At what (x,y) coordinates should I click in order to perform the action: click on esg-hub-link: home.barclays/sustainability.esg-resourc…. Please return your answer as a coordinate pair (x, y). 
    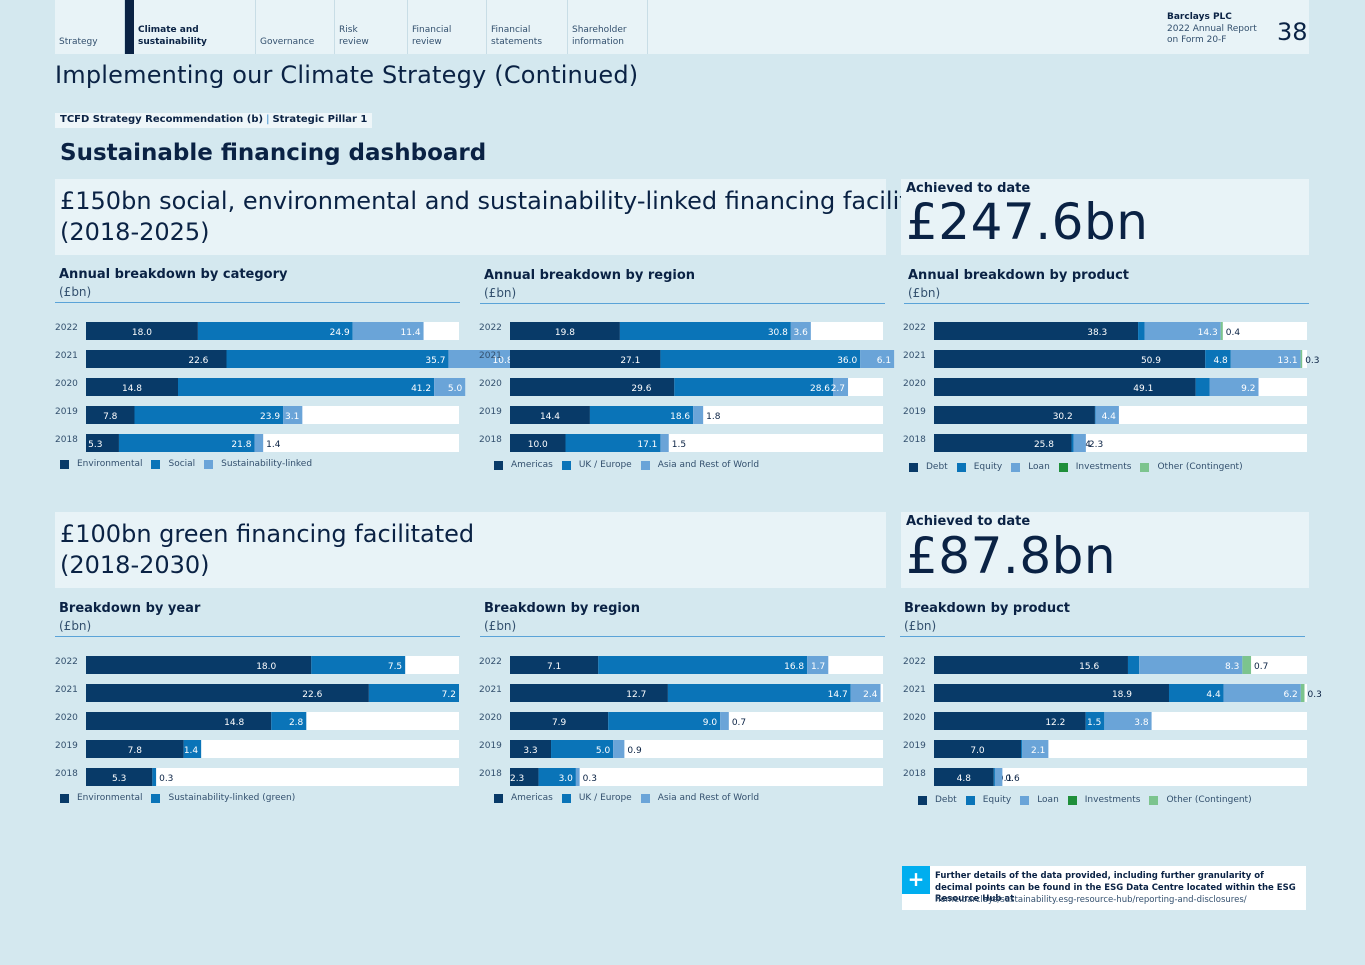
    Looking at the image, I should click on (1091, 900).